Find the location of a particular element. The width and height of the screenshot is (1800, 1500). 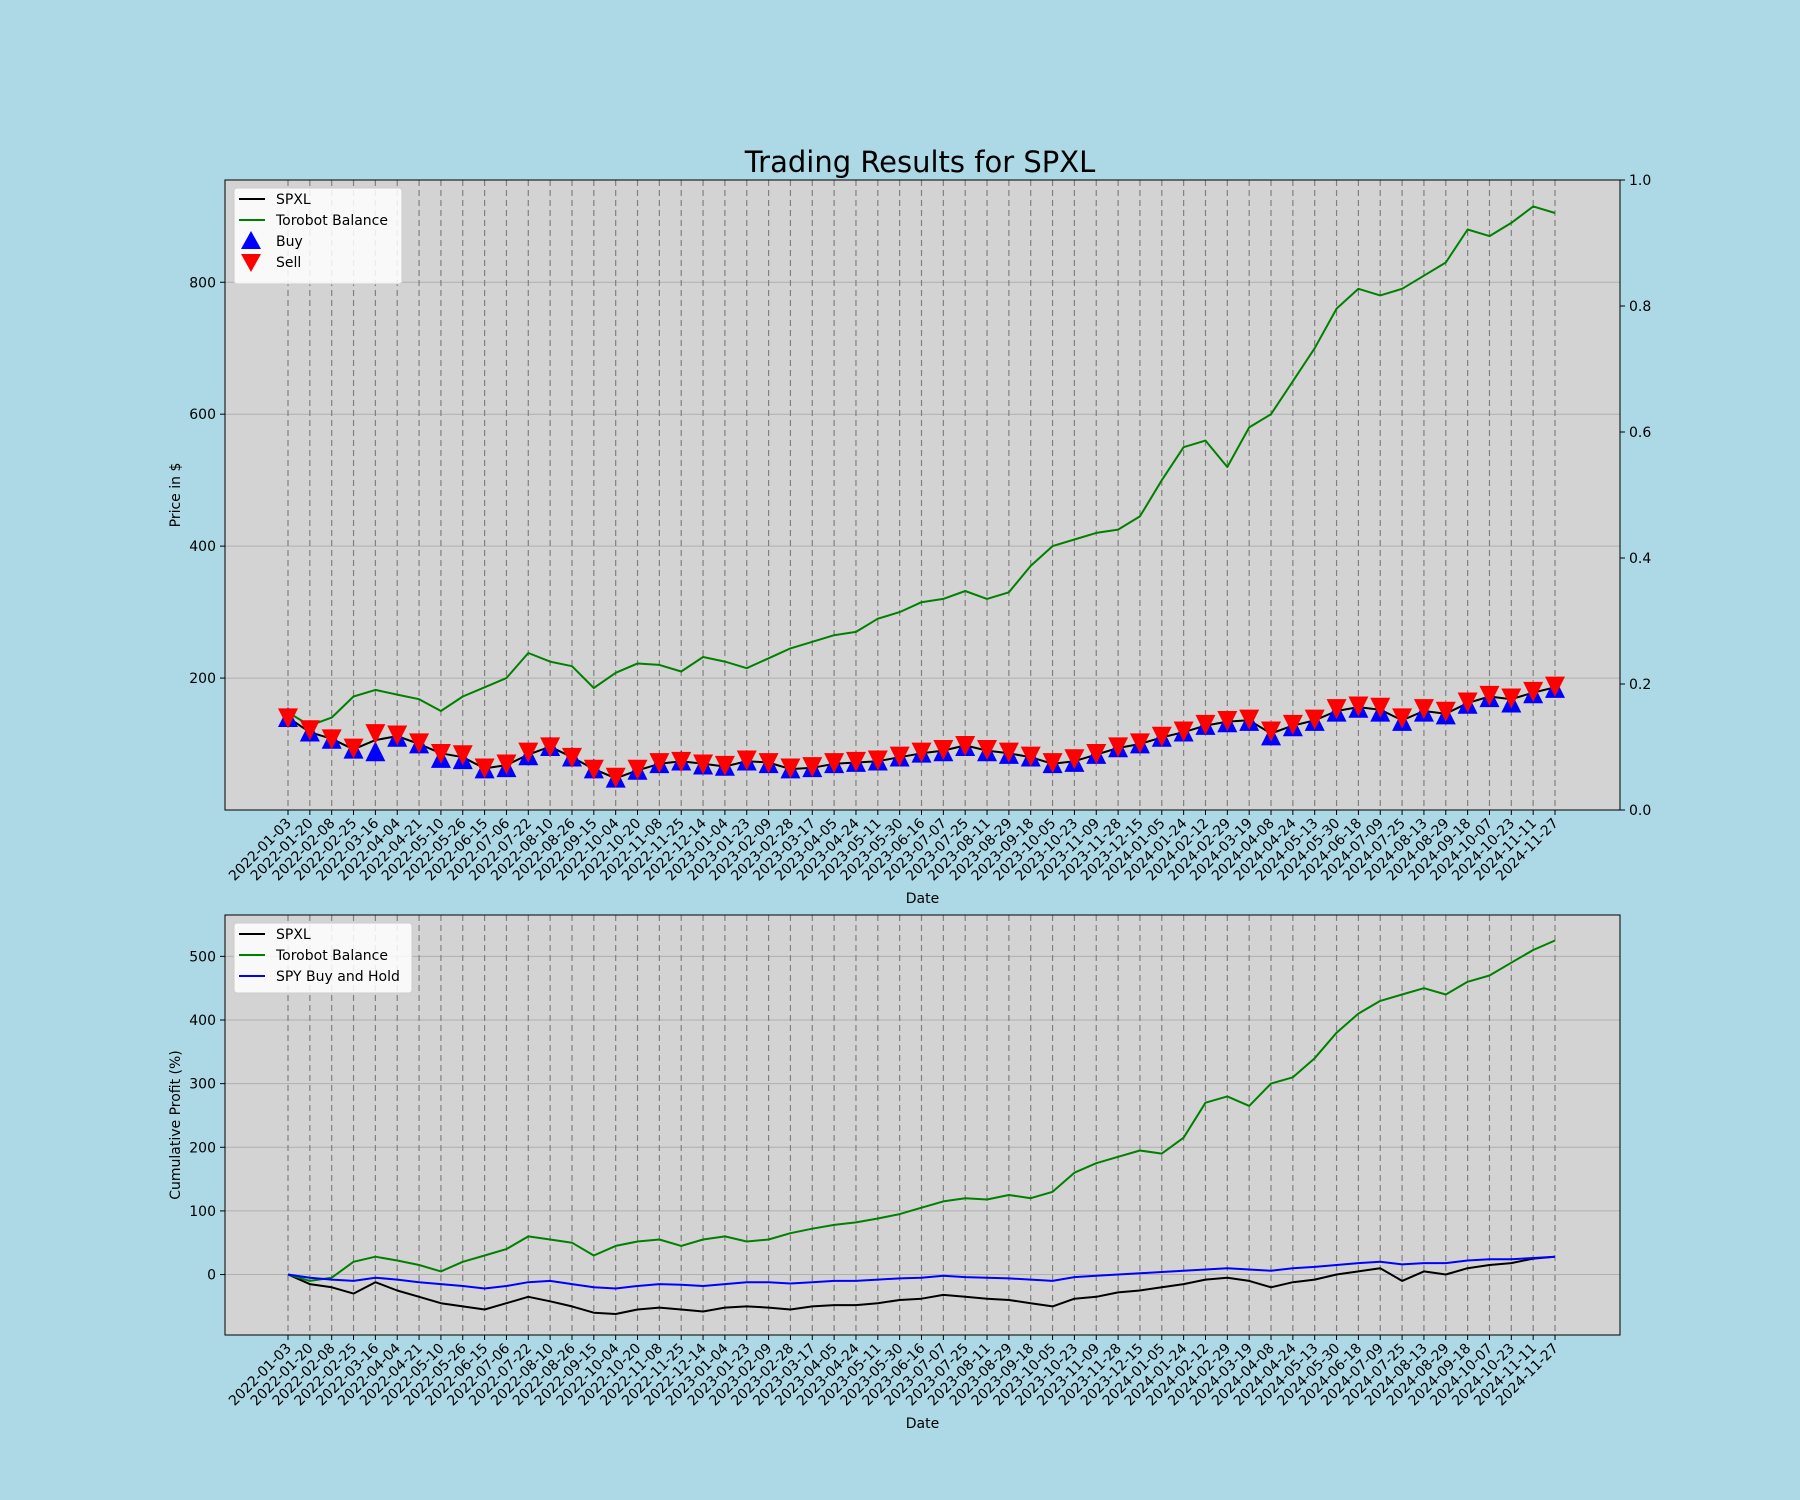

legend-label: Buy is located at coordinates (289, 242).